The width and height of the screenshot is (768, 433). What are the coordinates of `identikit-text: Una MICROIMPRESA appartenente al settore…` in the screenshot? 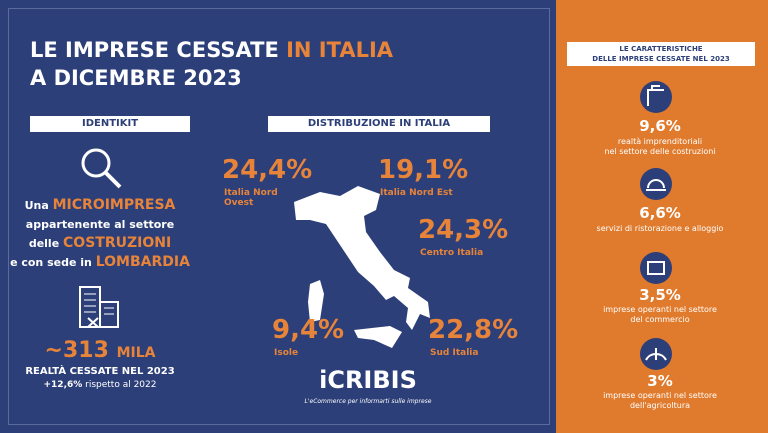 It's located at (100, 234).